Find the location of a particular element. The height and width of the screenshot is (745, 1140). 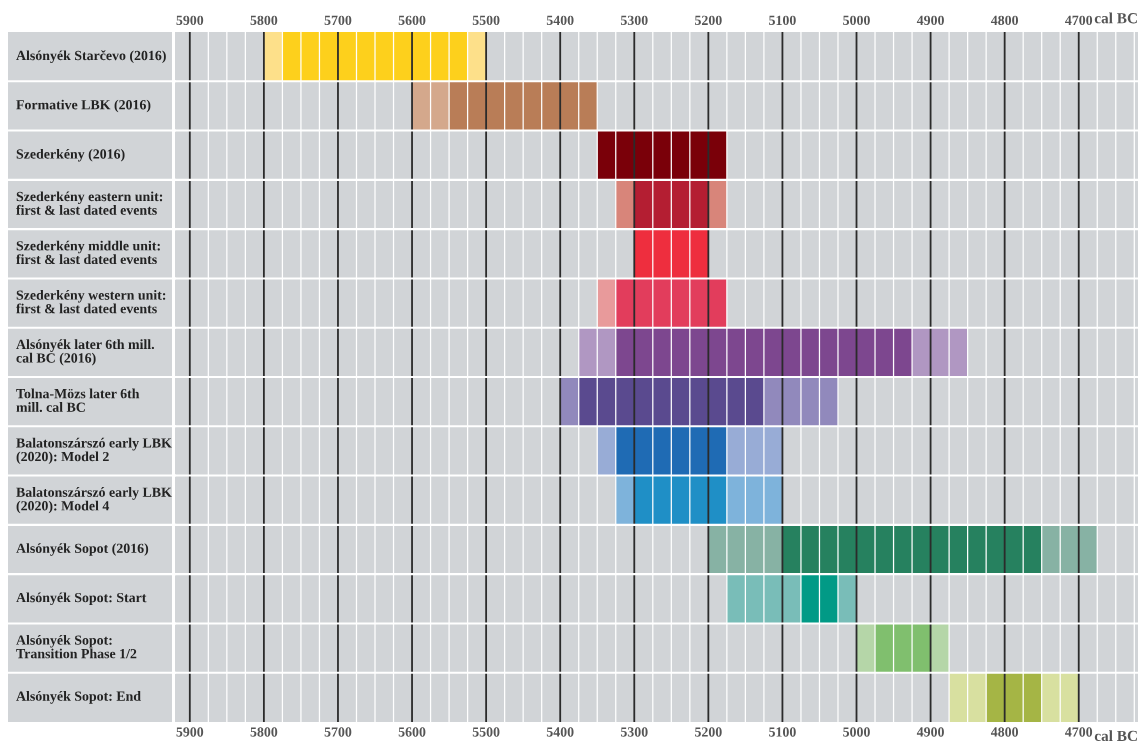

x-tick-label: 5200 is located at coordinates (708, 732).